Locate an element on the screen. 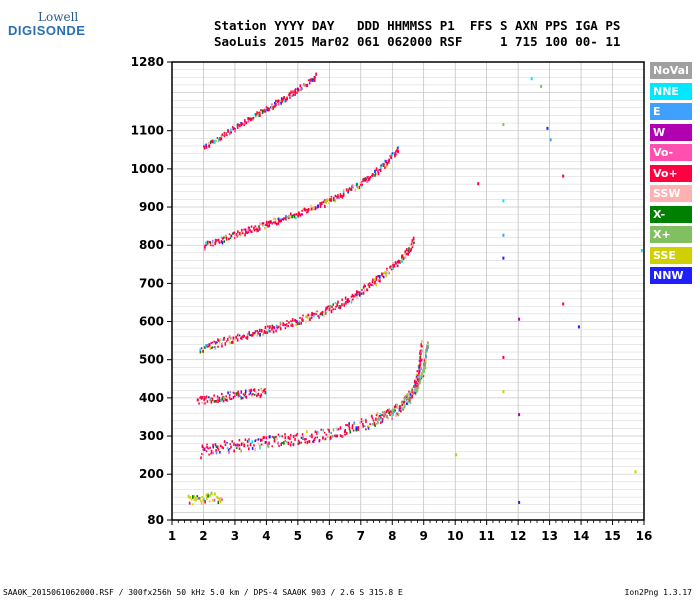 Image resolution: width=700 pixels, height=600 pixels. legend-item-vo-: Vo+ is located at coordinates (671, 173).